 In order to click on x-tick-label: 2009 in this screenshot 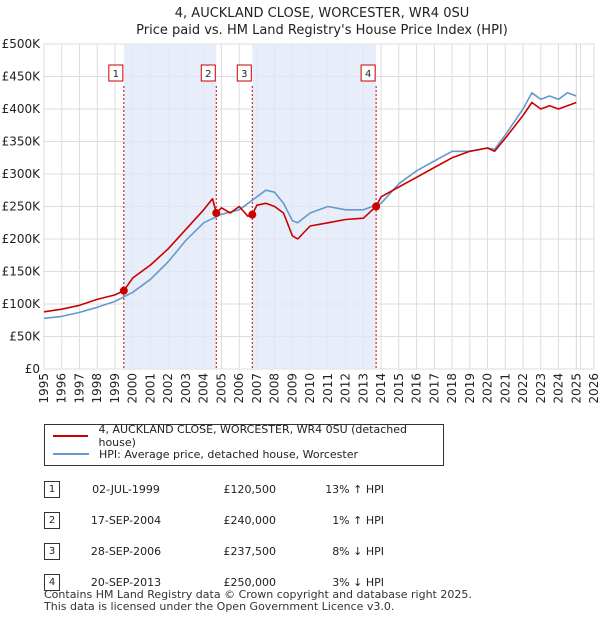, I will do `click(292, 388)`.